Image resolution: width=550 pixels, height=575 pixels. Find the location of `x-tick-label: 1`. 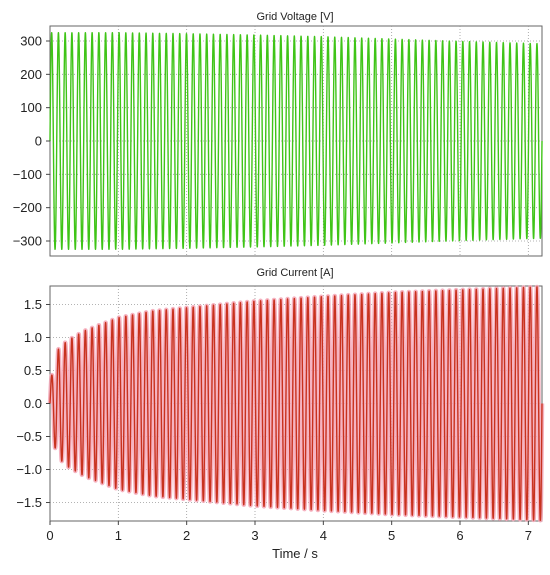

x-tick-label: 1 is located at coordinates (118, 535).